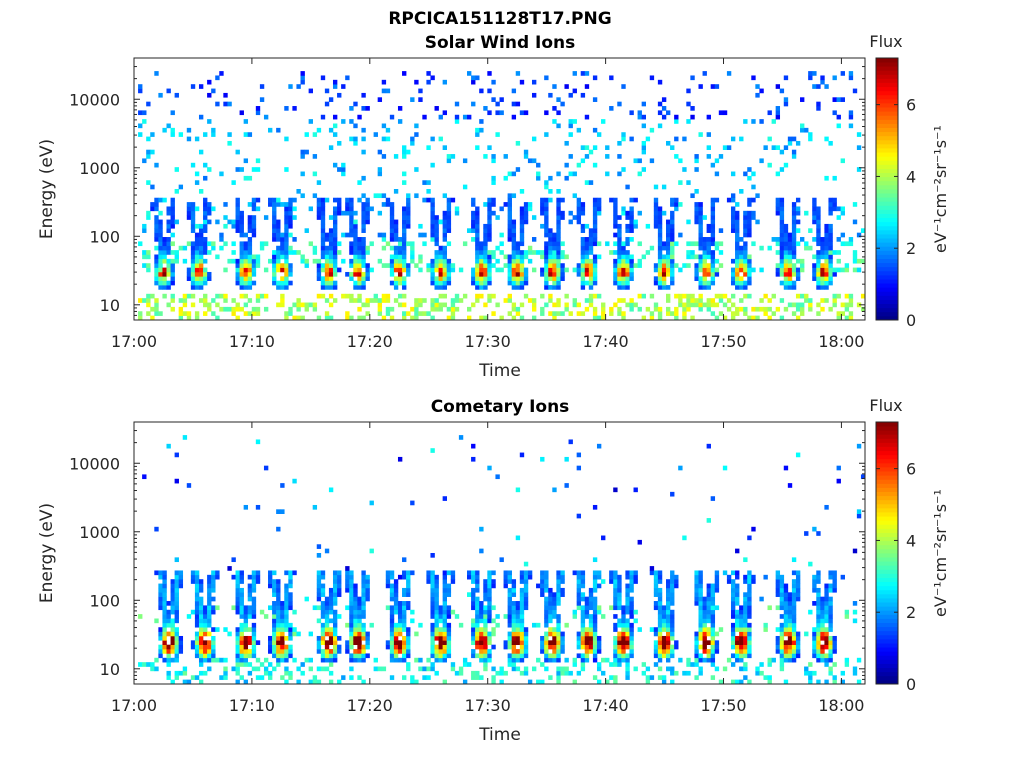 The width and height of the screenshot is (1024, 768). I want to click on colorbar-segment, so click(887, 428).